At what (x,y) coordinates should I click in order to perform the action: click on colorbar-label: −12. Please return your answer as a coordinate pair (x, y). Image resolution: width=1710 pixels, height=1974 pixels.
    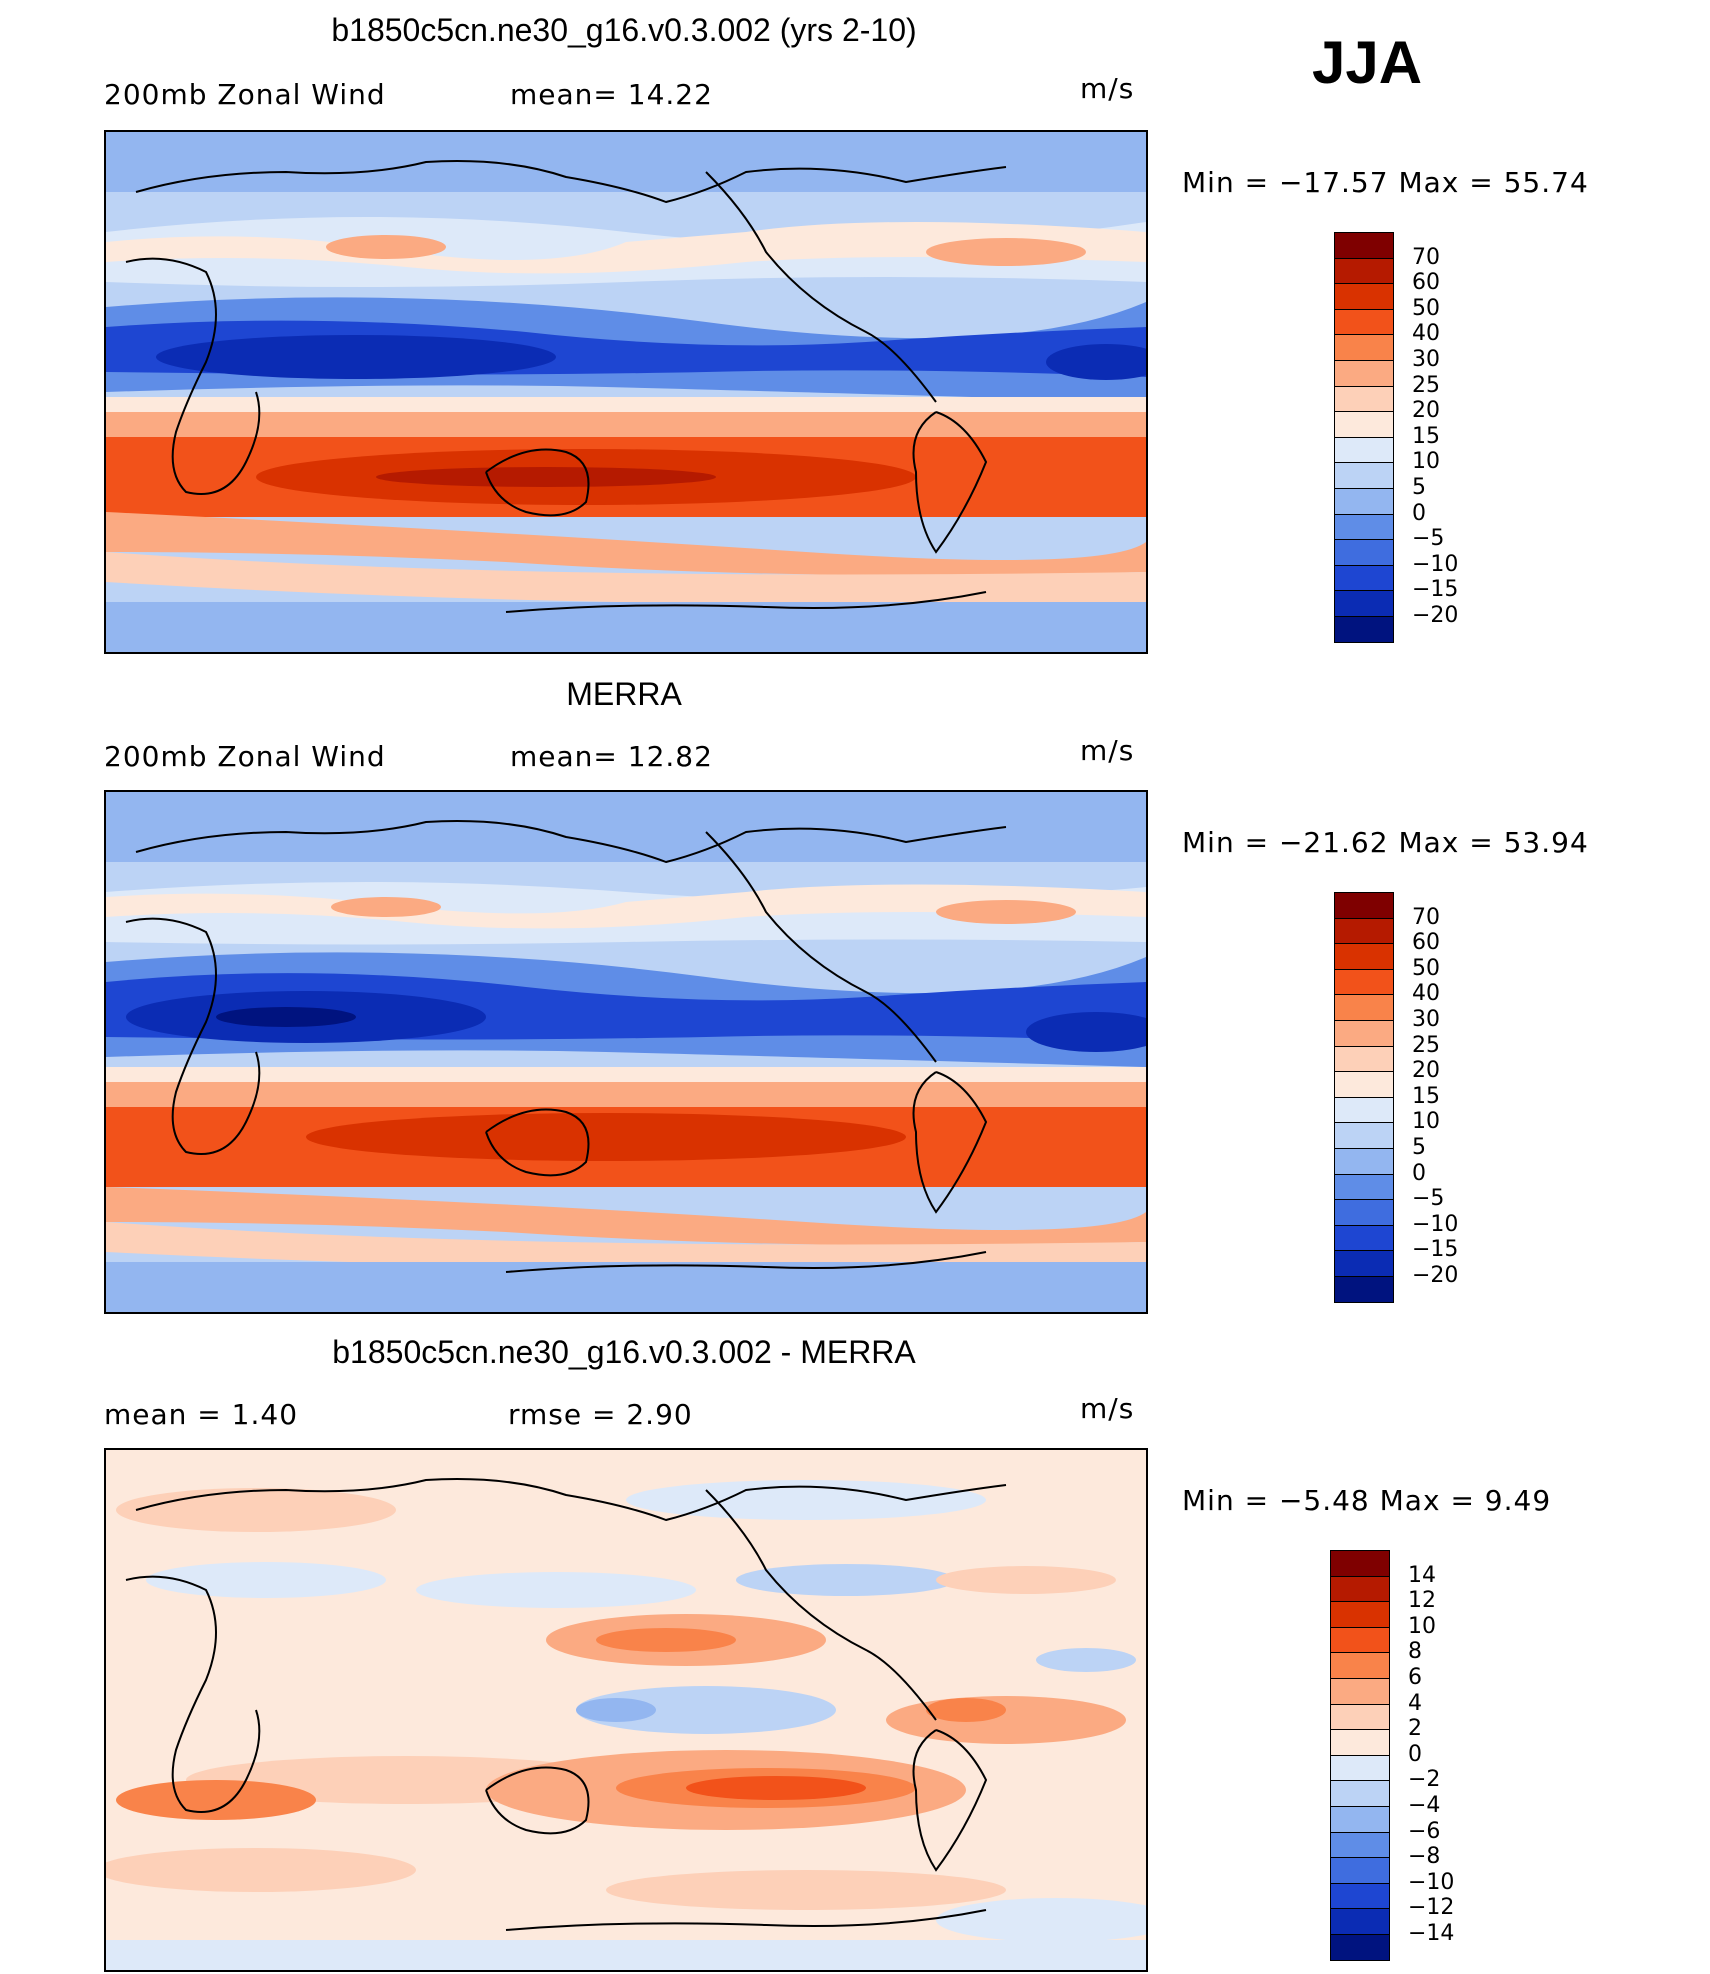
    Looking at the image, I should click on (1431, 1908).